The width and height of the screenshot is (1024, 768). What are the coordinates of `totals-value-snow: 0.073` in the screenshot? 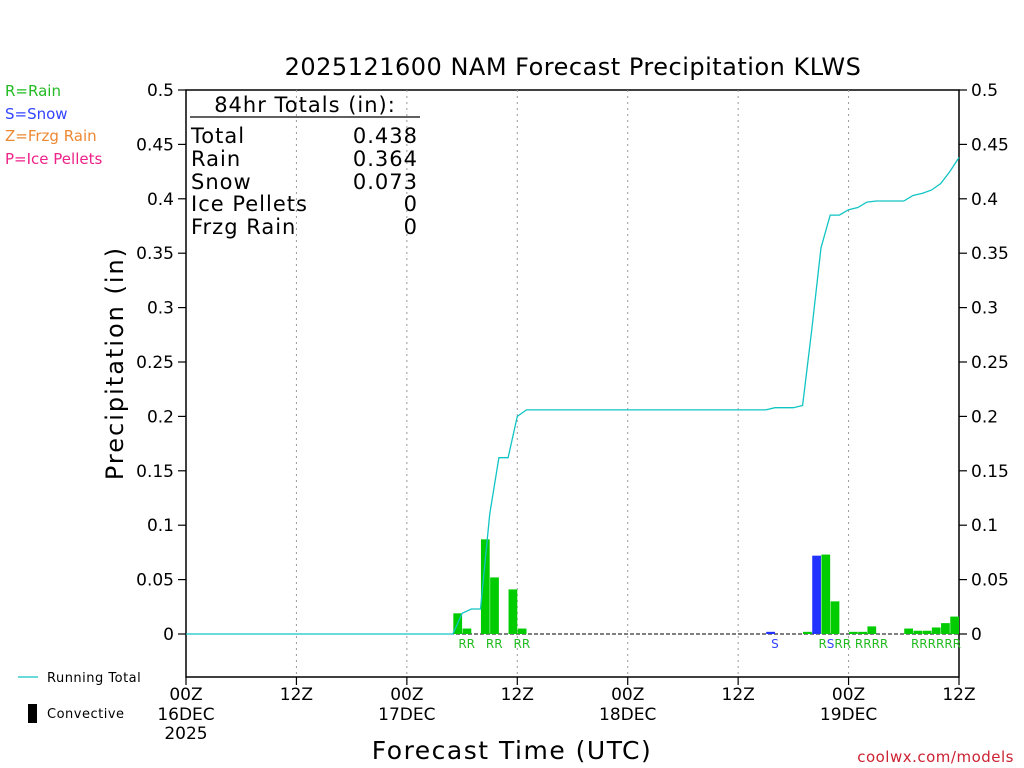 It's located at (385, 182).